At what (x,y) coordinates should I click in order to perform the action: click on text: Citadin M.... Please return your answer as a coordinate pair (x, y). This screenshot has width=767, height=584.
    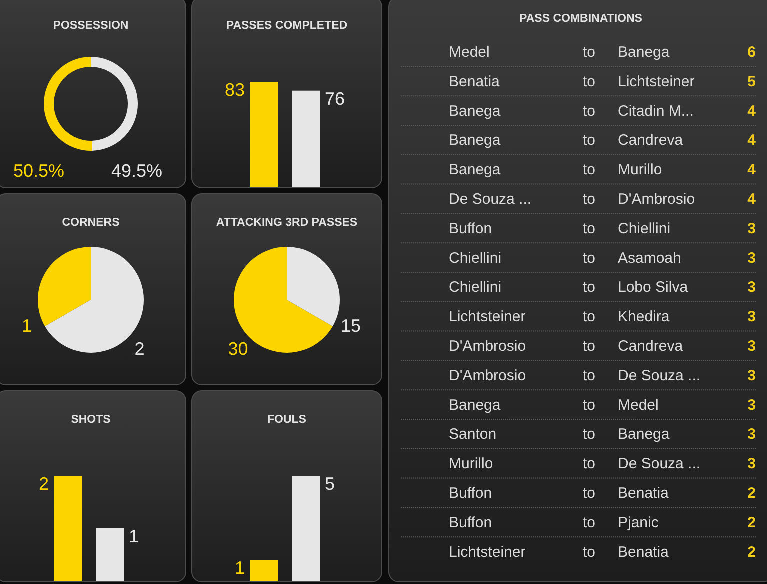
    Looking at the image, I should click on (656, 111).